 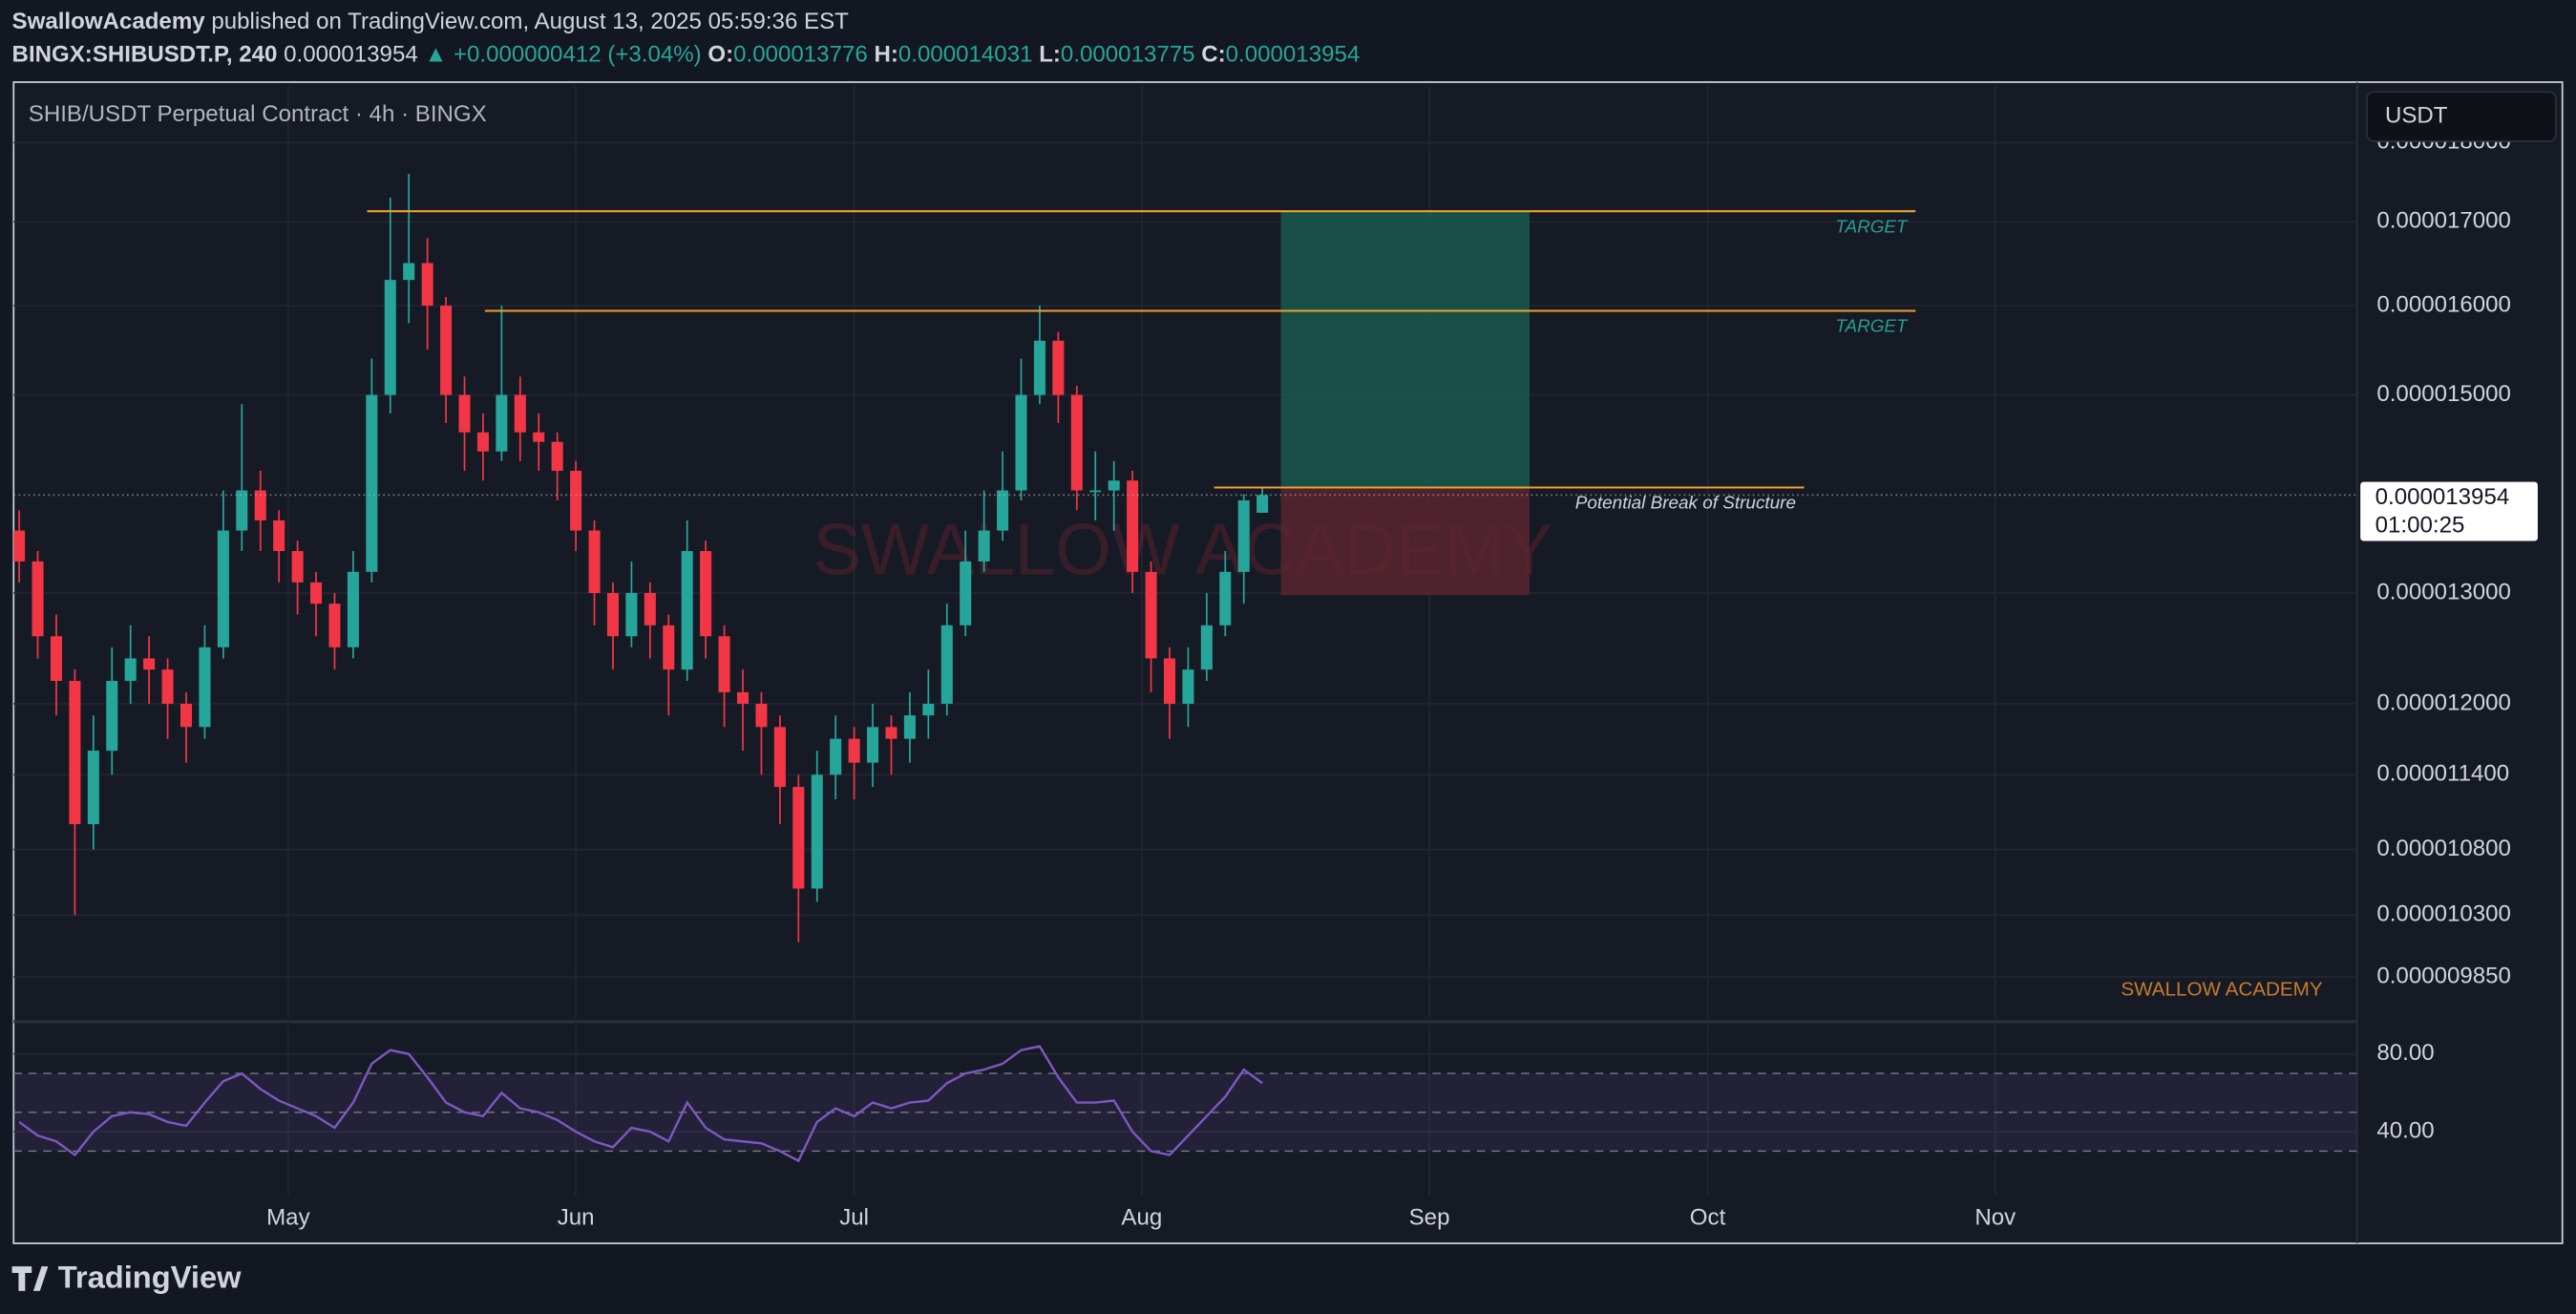 What do you see at coordinates (351, 55) in the screenshot?
I see `last: 0.000013954` at bounding box center [351, 55].